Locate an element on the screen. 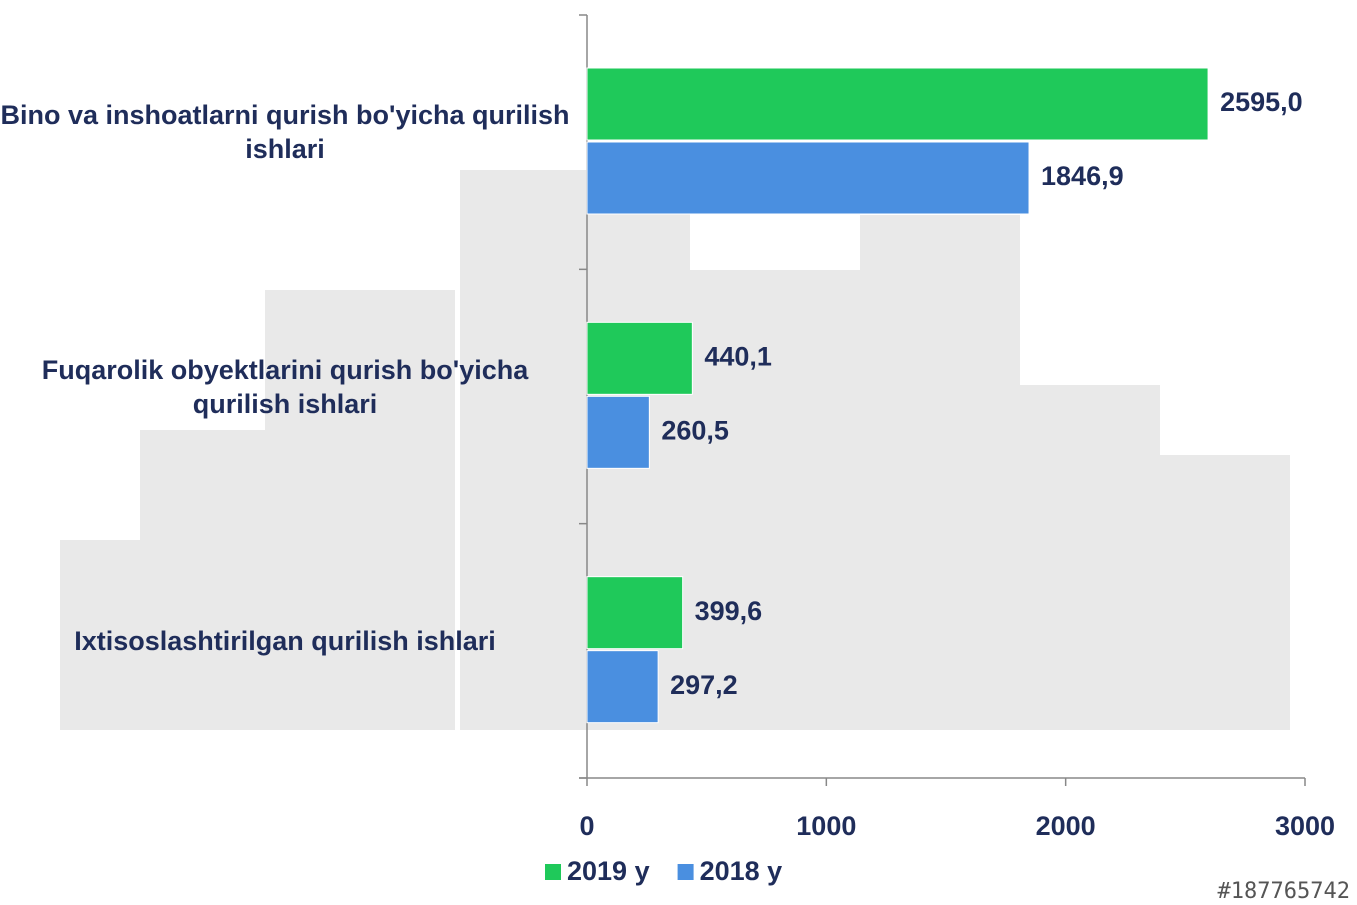  value-label: 440,1 is located at coordinates (738, 356).